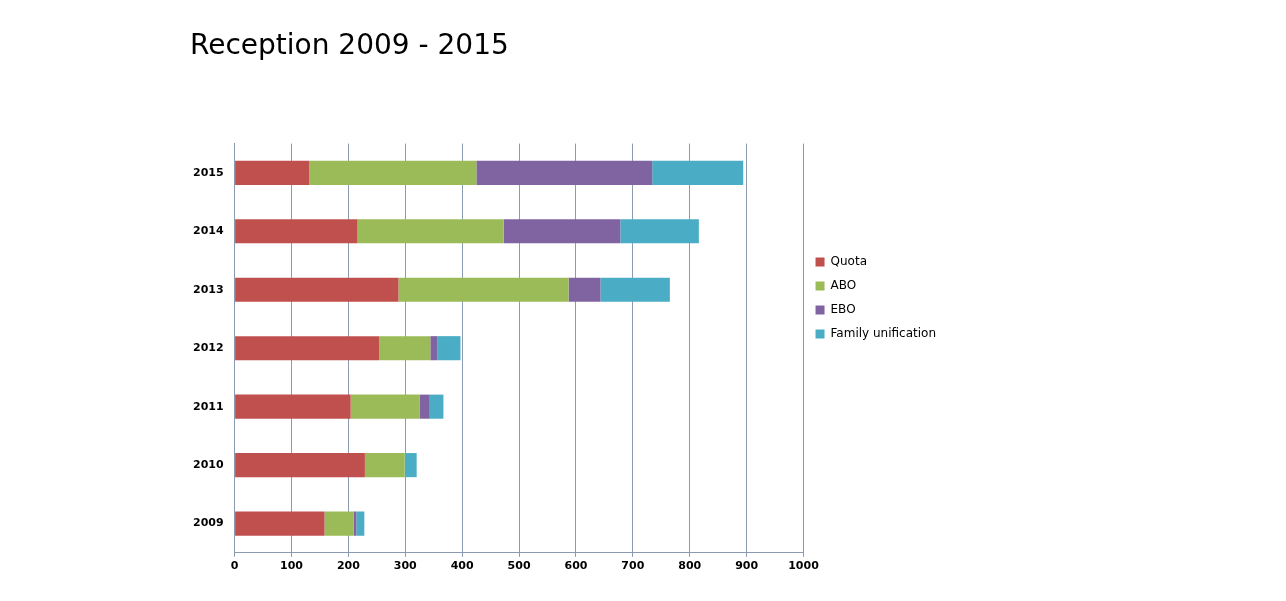 The width and height of the screenshot is (1286, 601). Describe the element at coordinates (208, 289) in the screenshot. I see `y-tick-label: 2013` at that location.